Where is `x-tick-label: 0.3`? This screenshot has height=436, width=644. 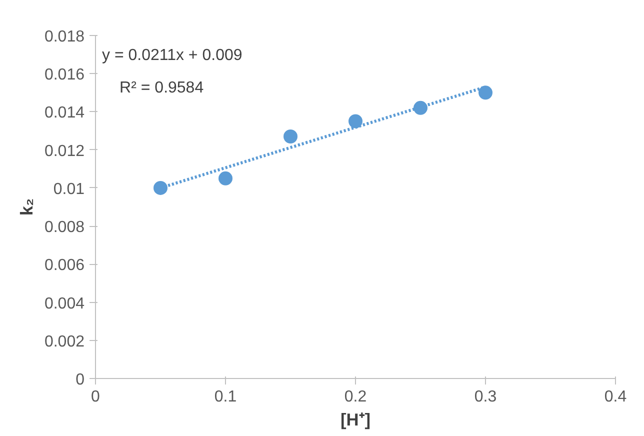 x-tick-label: 0.3 is located at coordinates (485, 397).